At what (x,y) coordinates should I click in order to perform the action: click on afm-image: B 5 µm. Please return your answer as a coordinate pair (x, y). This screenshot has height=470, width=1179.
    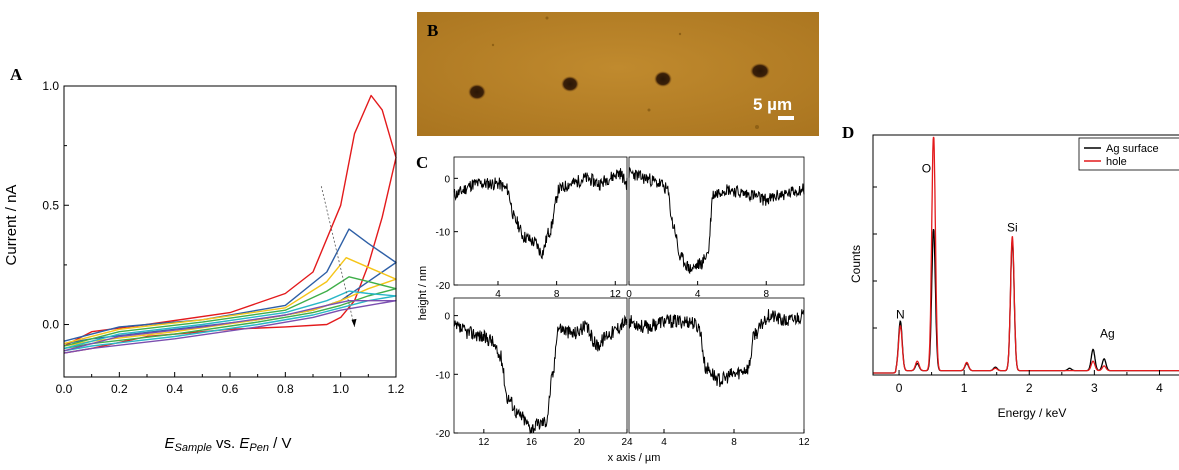
    Looking at the image, I should click on (618, 74).